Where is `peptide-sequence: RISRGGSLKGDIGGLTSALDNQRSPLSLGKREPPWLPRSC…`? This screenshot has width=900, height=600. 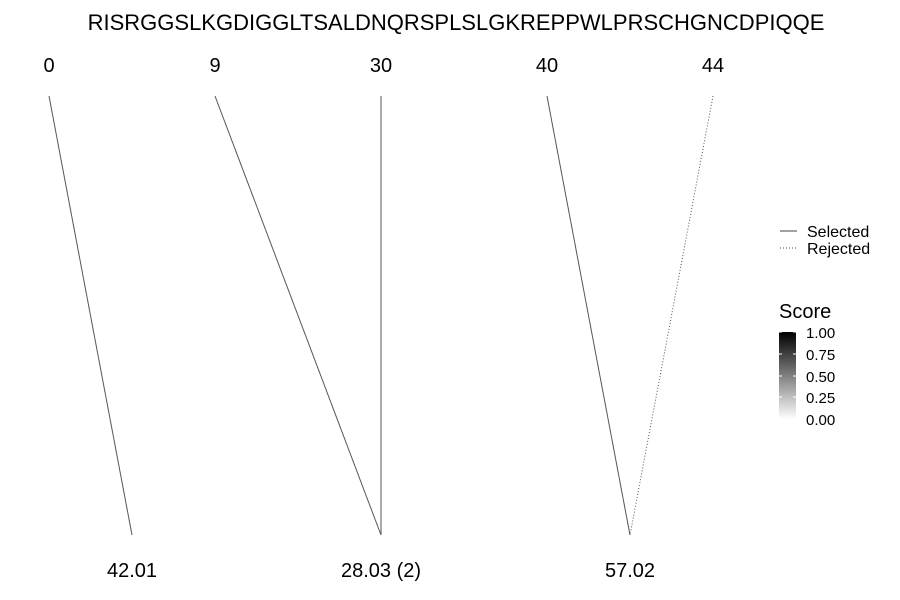
peptide-sequence: RISRGGSLKGDIGGLTSALDNQRSPLSLGKREPPWLPRSC… is located at coordinates (456, 22).